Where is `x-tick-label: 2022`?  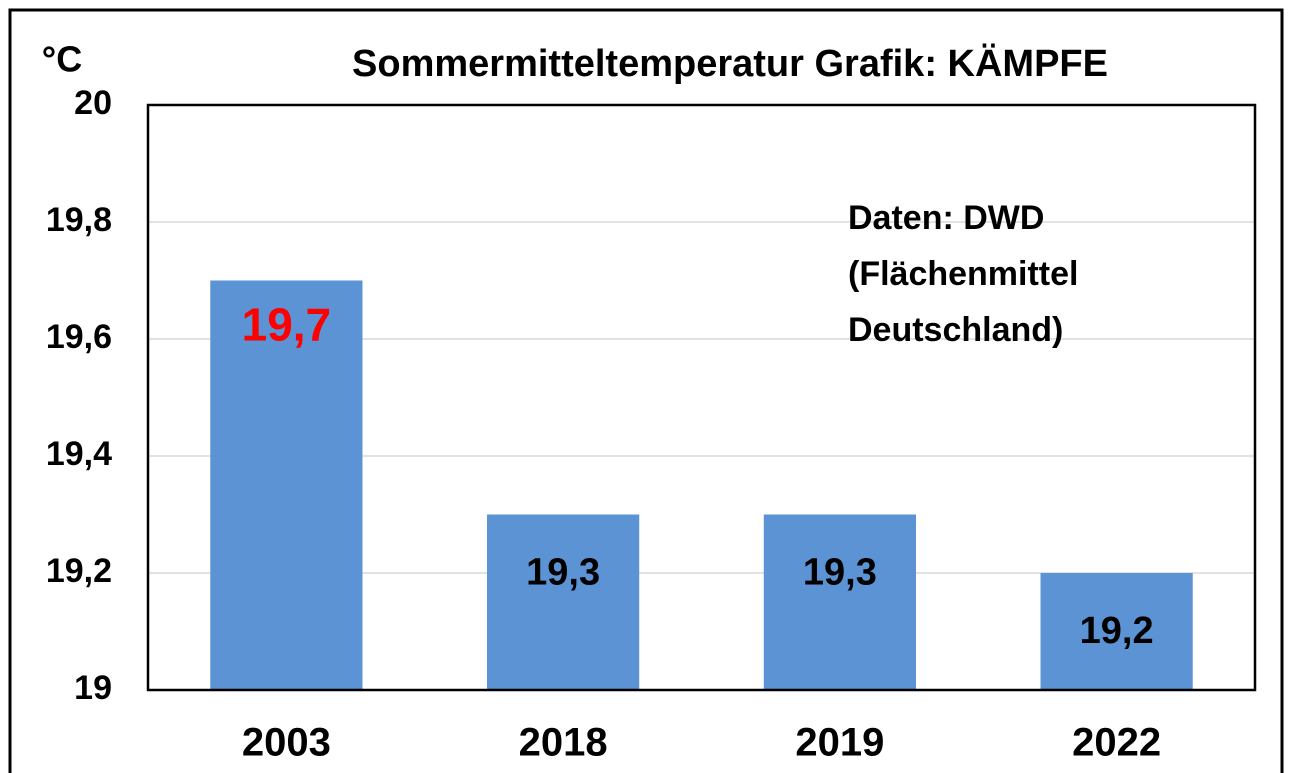
x-tick-label: 2022 is located at coordinates (1116, 743).